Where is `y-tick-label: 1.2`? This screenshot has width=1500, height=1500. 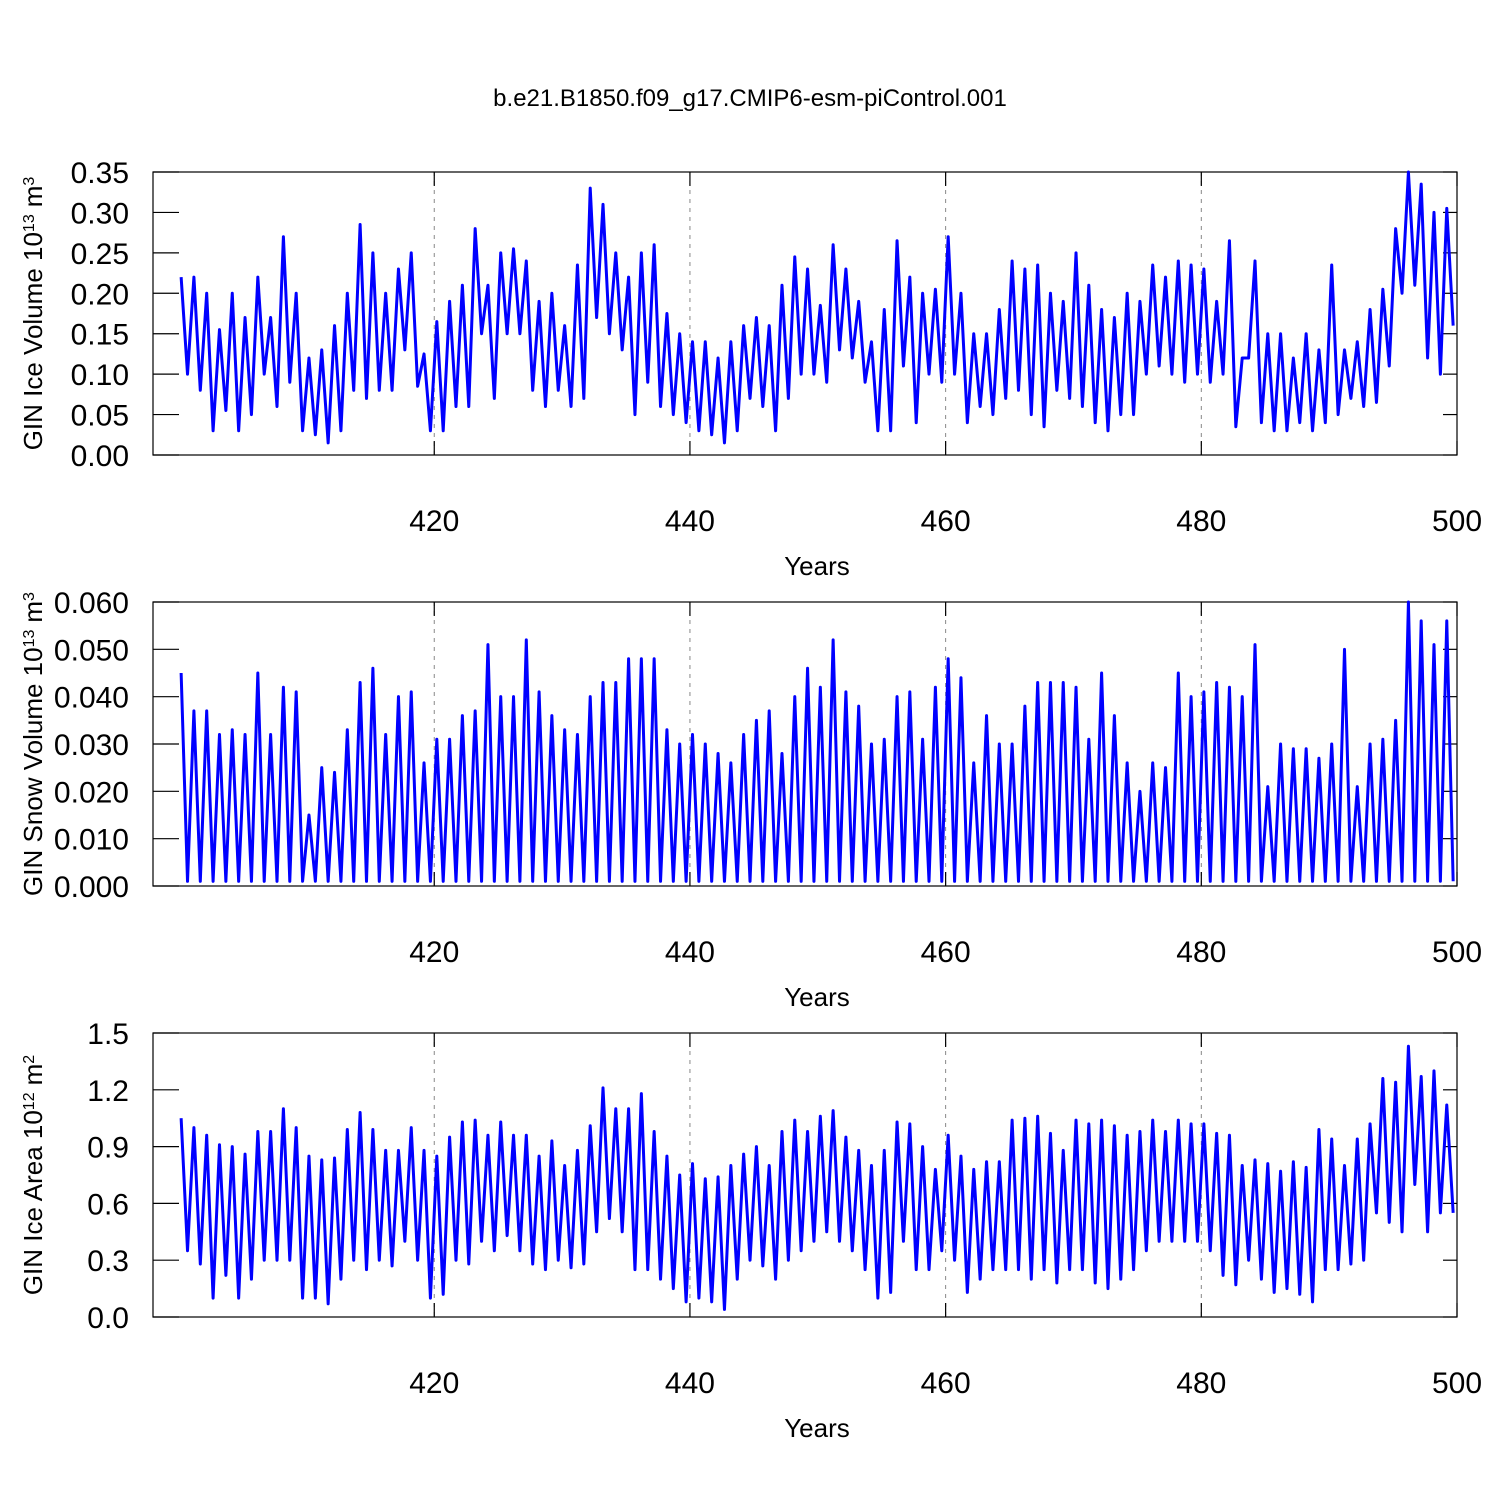
y-tick-label: 1.2 is located at coordinates (108, 1091).